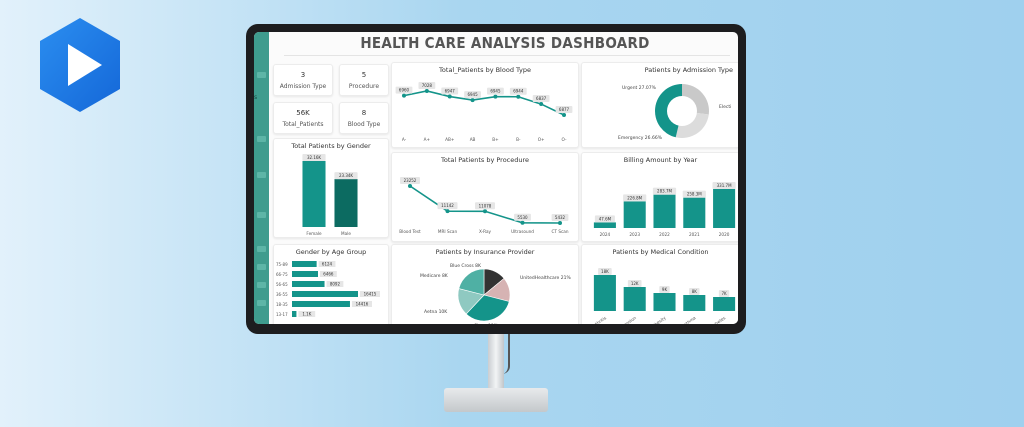 This screenshot has height=427, width=1024. Describe the element at coordinates (303, 118) in the screenshot. I see `kpi-total-patients: 56K Total_Patients` at that location.